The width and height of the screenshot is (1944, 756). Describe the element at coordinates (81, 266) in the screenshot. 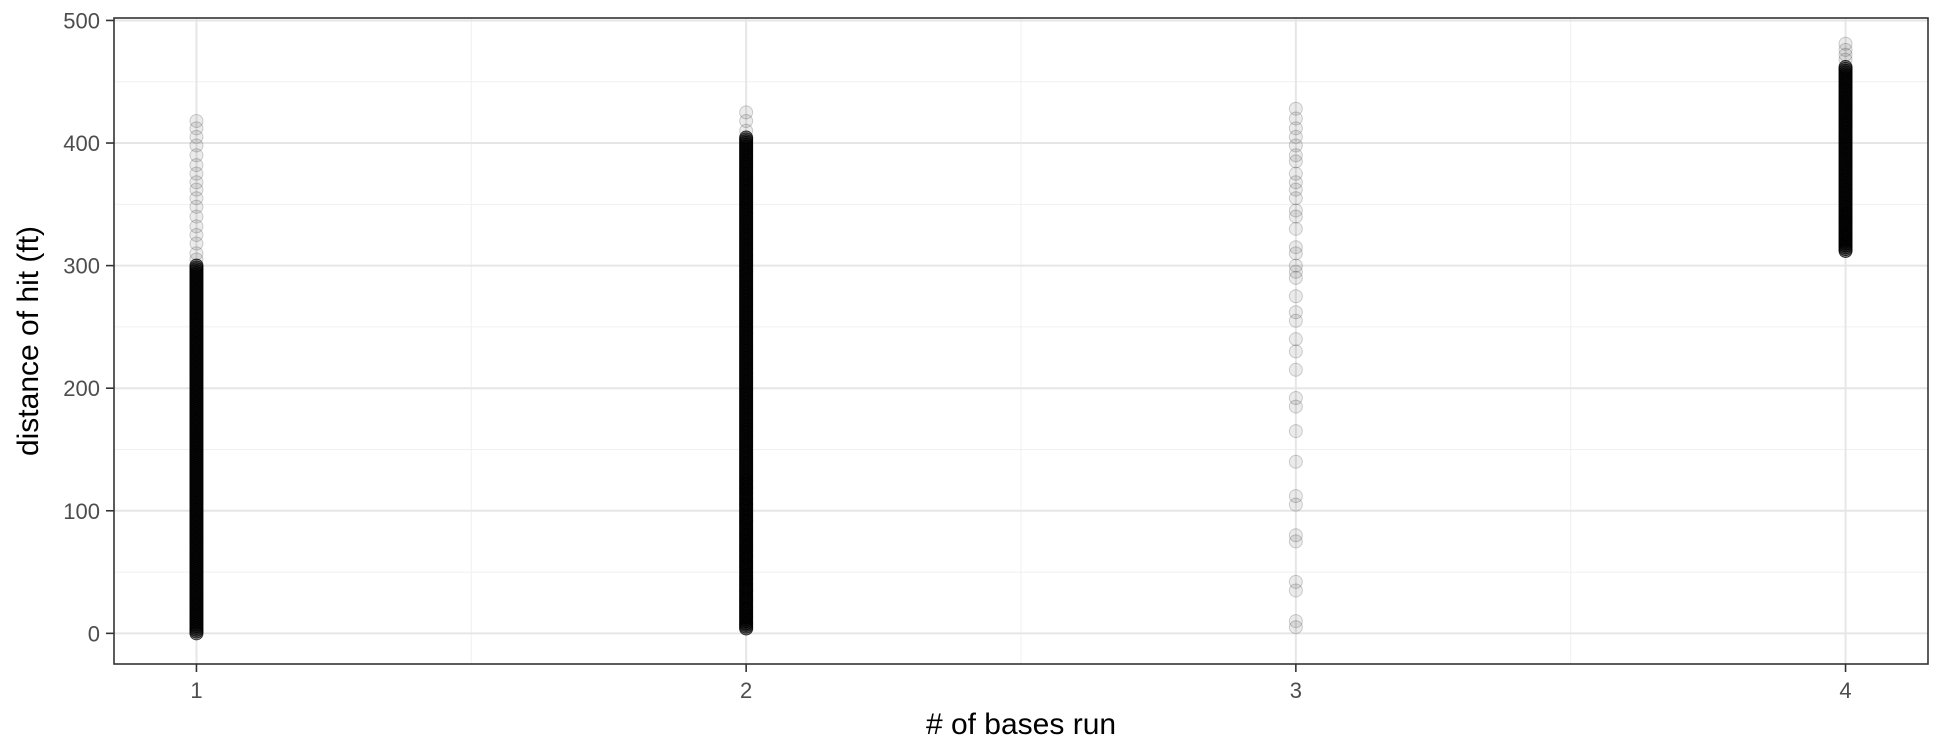

I see `y-tick-label: 300` at that location.